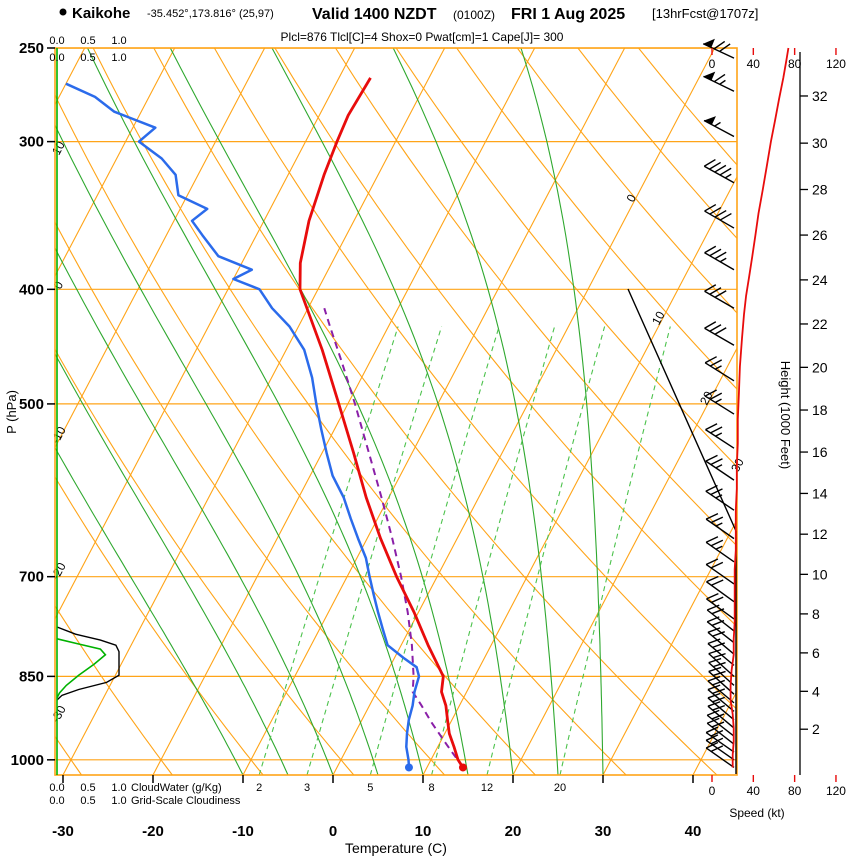 The width and height of the screenshot is (850, 860). Describe the element at coordinates (58, 714) in the screenshot. I see `dry-adiabat-label: -30` at that location.